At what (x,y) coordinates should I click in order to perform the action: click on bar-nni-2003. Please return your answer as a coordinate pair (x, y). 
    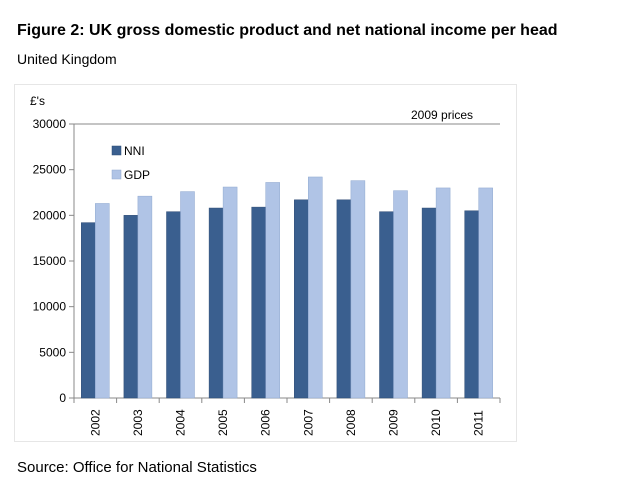
    Looking at the image, I should click on (131, 307).